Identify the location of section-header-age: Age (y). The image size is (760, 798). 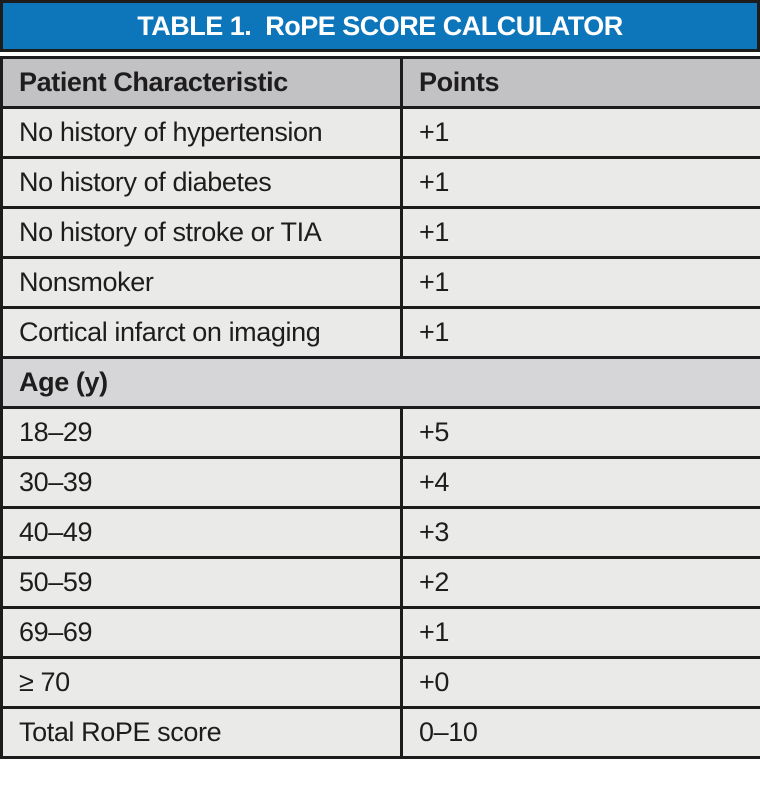
(380, 382).